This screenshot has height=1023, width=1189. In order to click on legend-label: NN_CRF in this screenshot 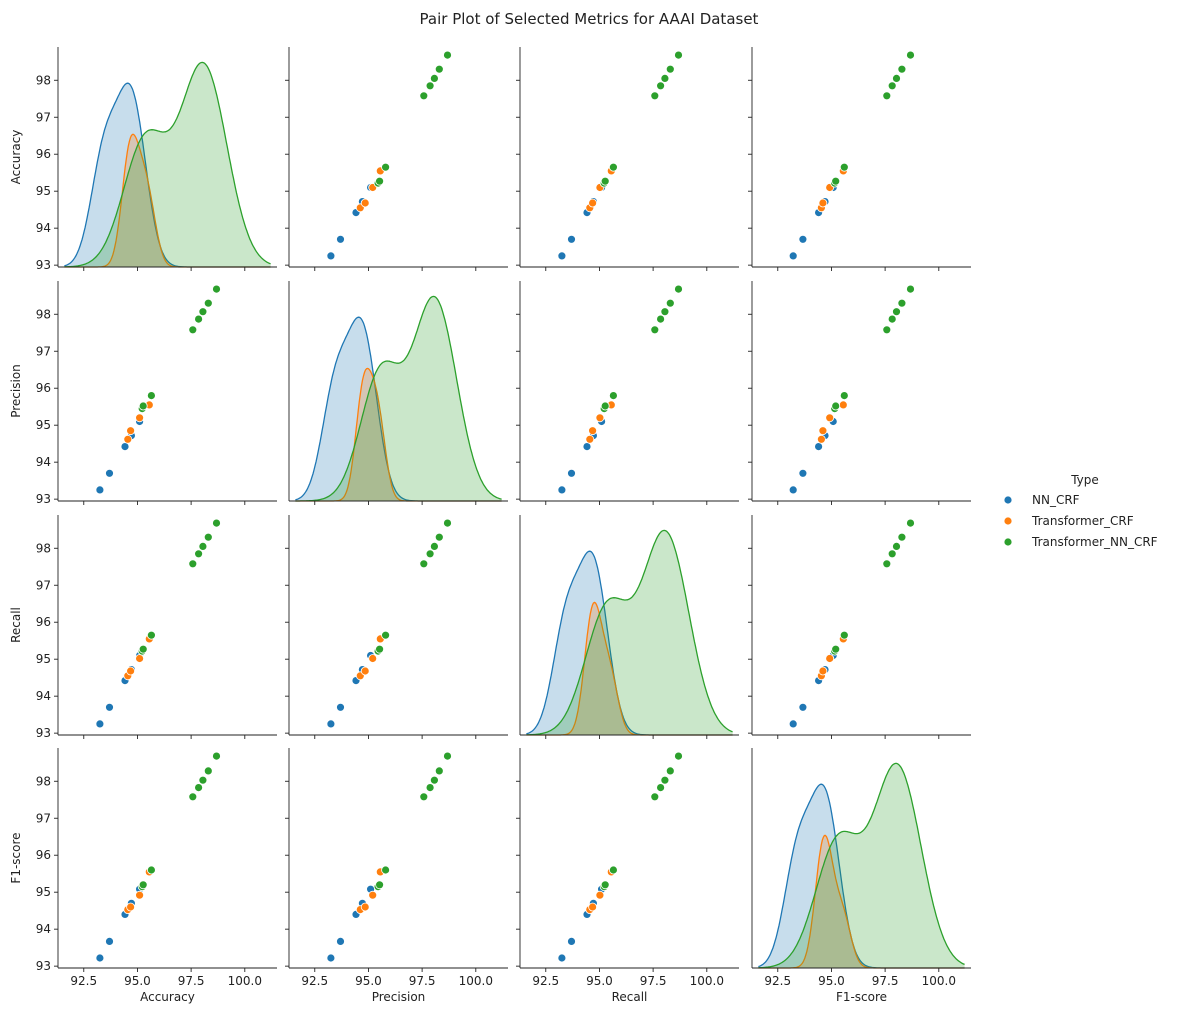, I will do `click(1056, 500)`.